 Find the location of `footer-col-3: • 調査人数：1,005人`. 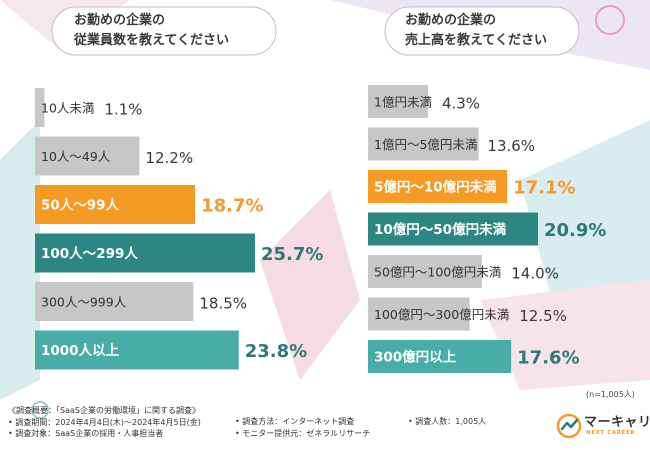

footer-col-3: • 調査人数：1,005人 is located at coordinates (447, 422).